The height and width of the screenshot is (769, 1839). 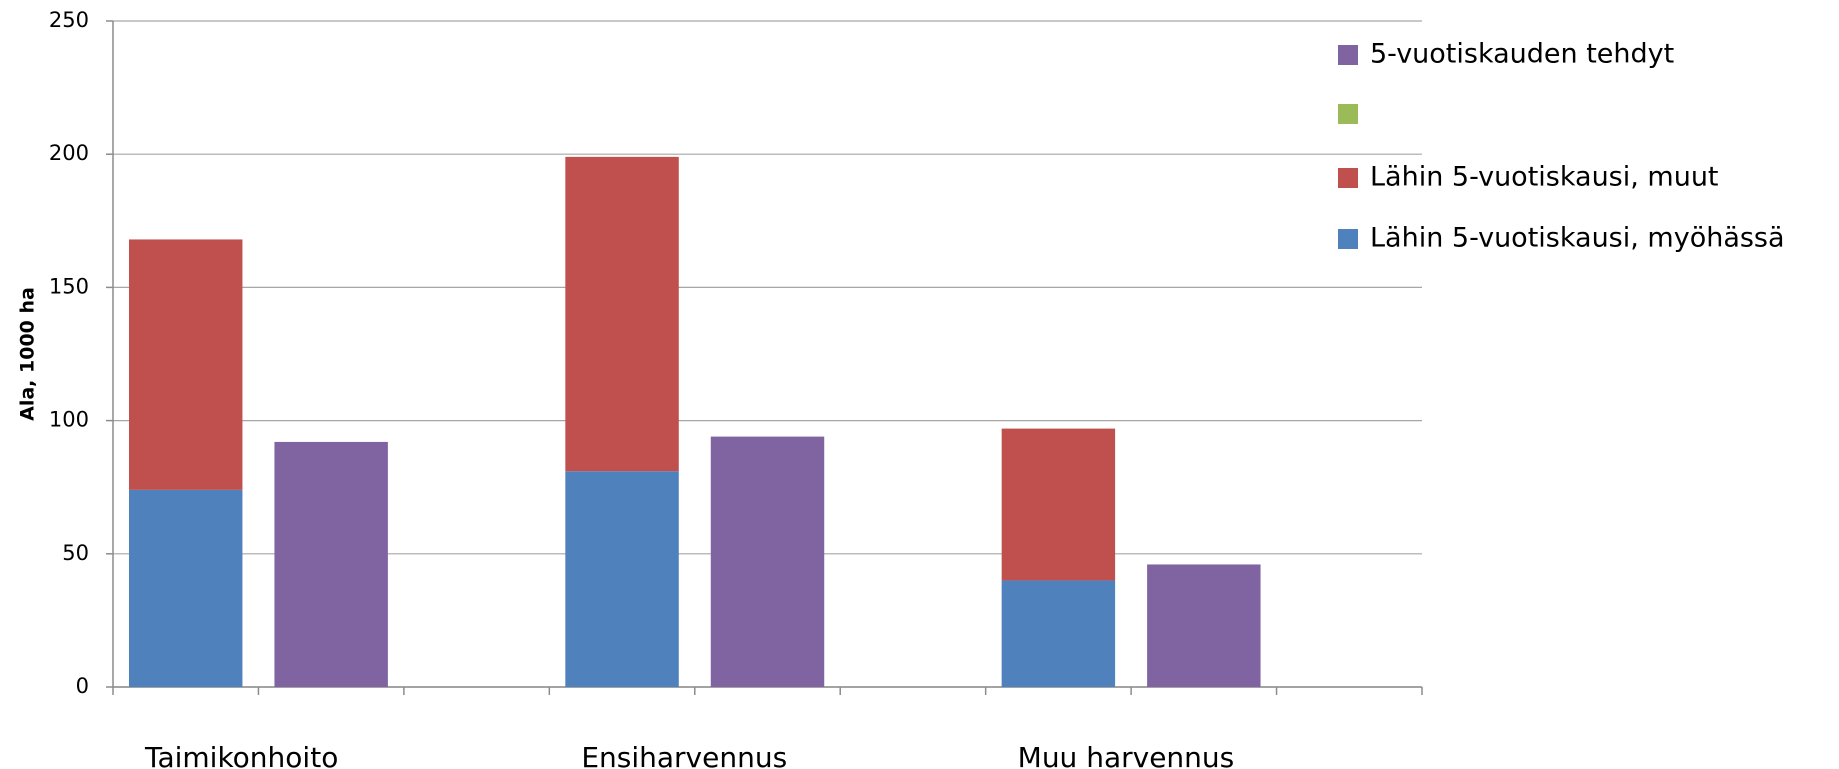 I want to click on legend-label: Lähin 5-vuotiskausi, myöhässä, so click(x=1577, y=238).